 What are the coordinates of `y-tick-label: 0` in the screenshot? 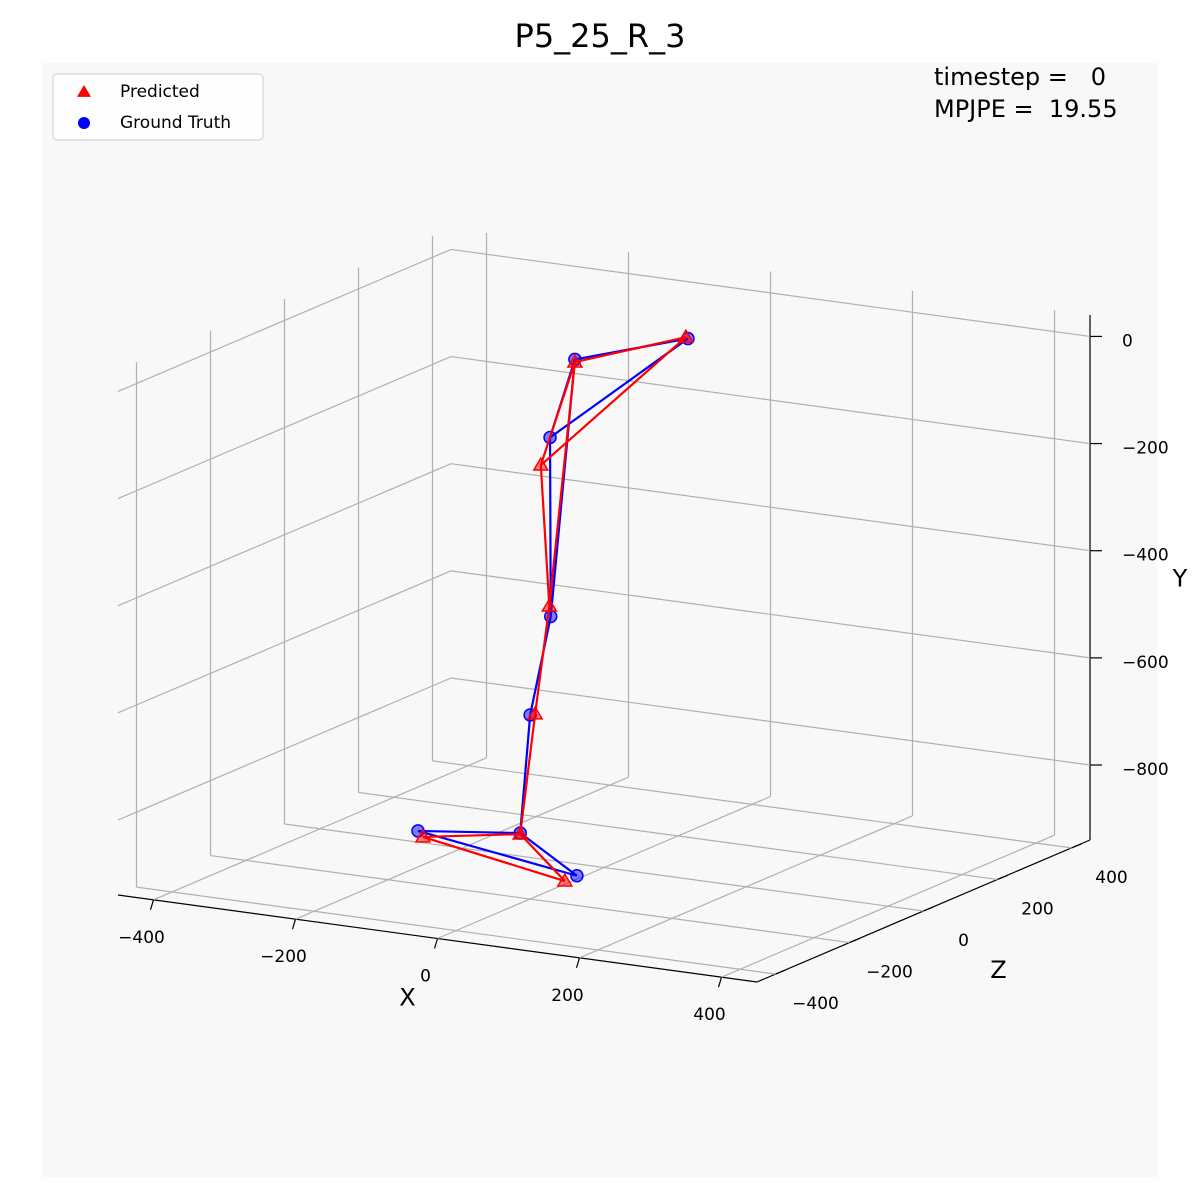 It's located at (1127, 341).